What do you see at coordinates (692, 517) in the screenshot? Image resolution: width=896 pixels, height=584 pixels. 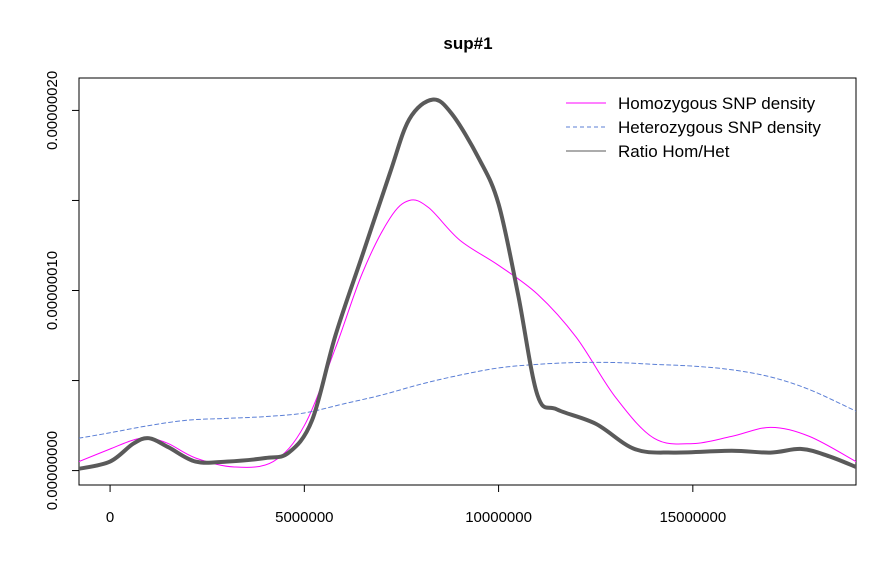 I see `x-tick-label: 15000000` at bounding box center [692, 517].